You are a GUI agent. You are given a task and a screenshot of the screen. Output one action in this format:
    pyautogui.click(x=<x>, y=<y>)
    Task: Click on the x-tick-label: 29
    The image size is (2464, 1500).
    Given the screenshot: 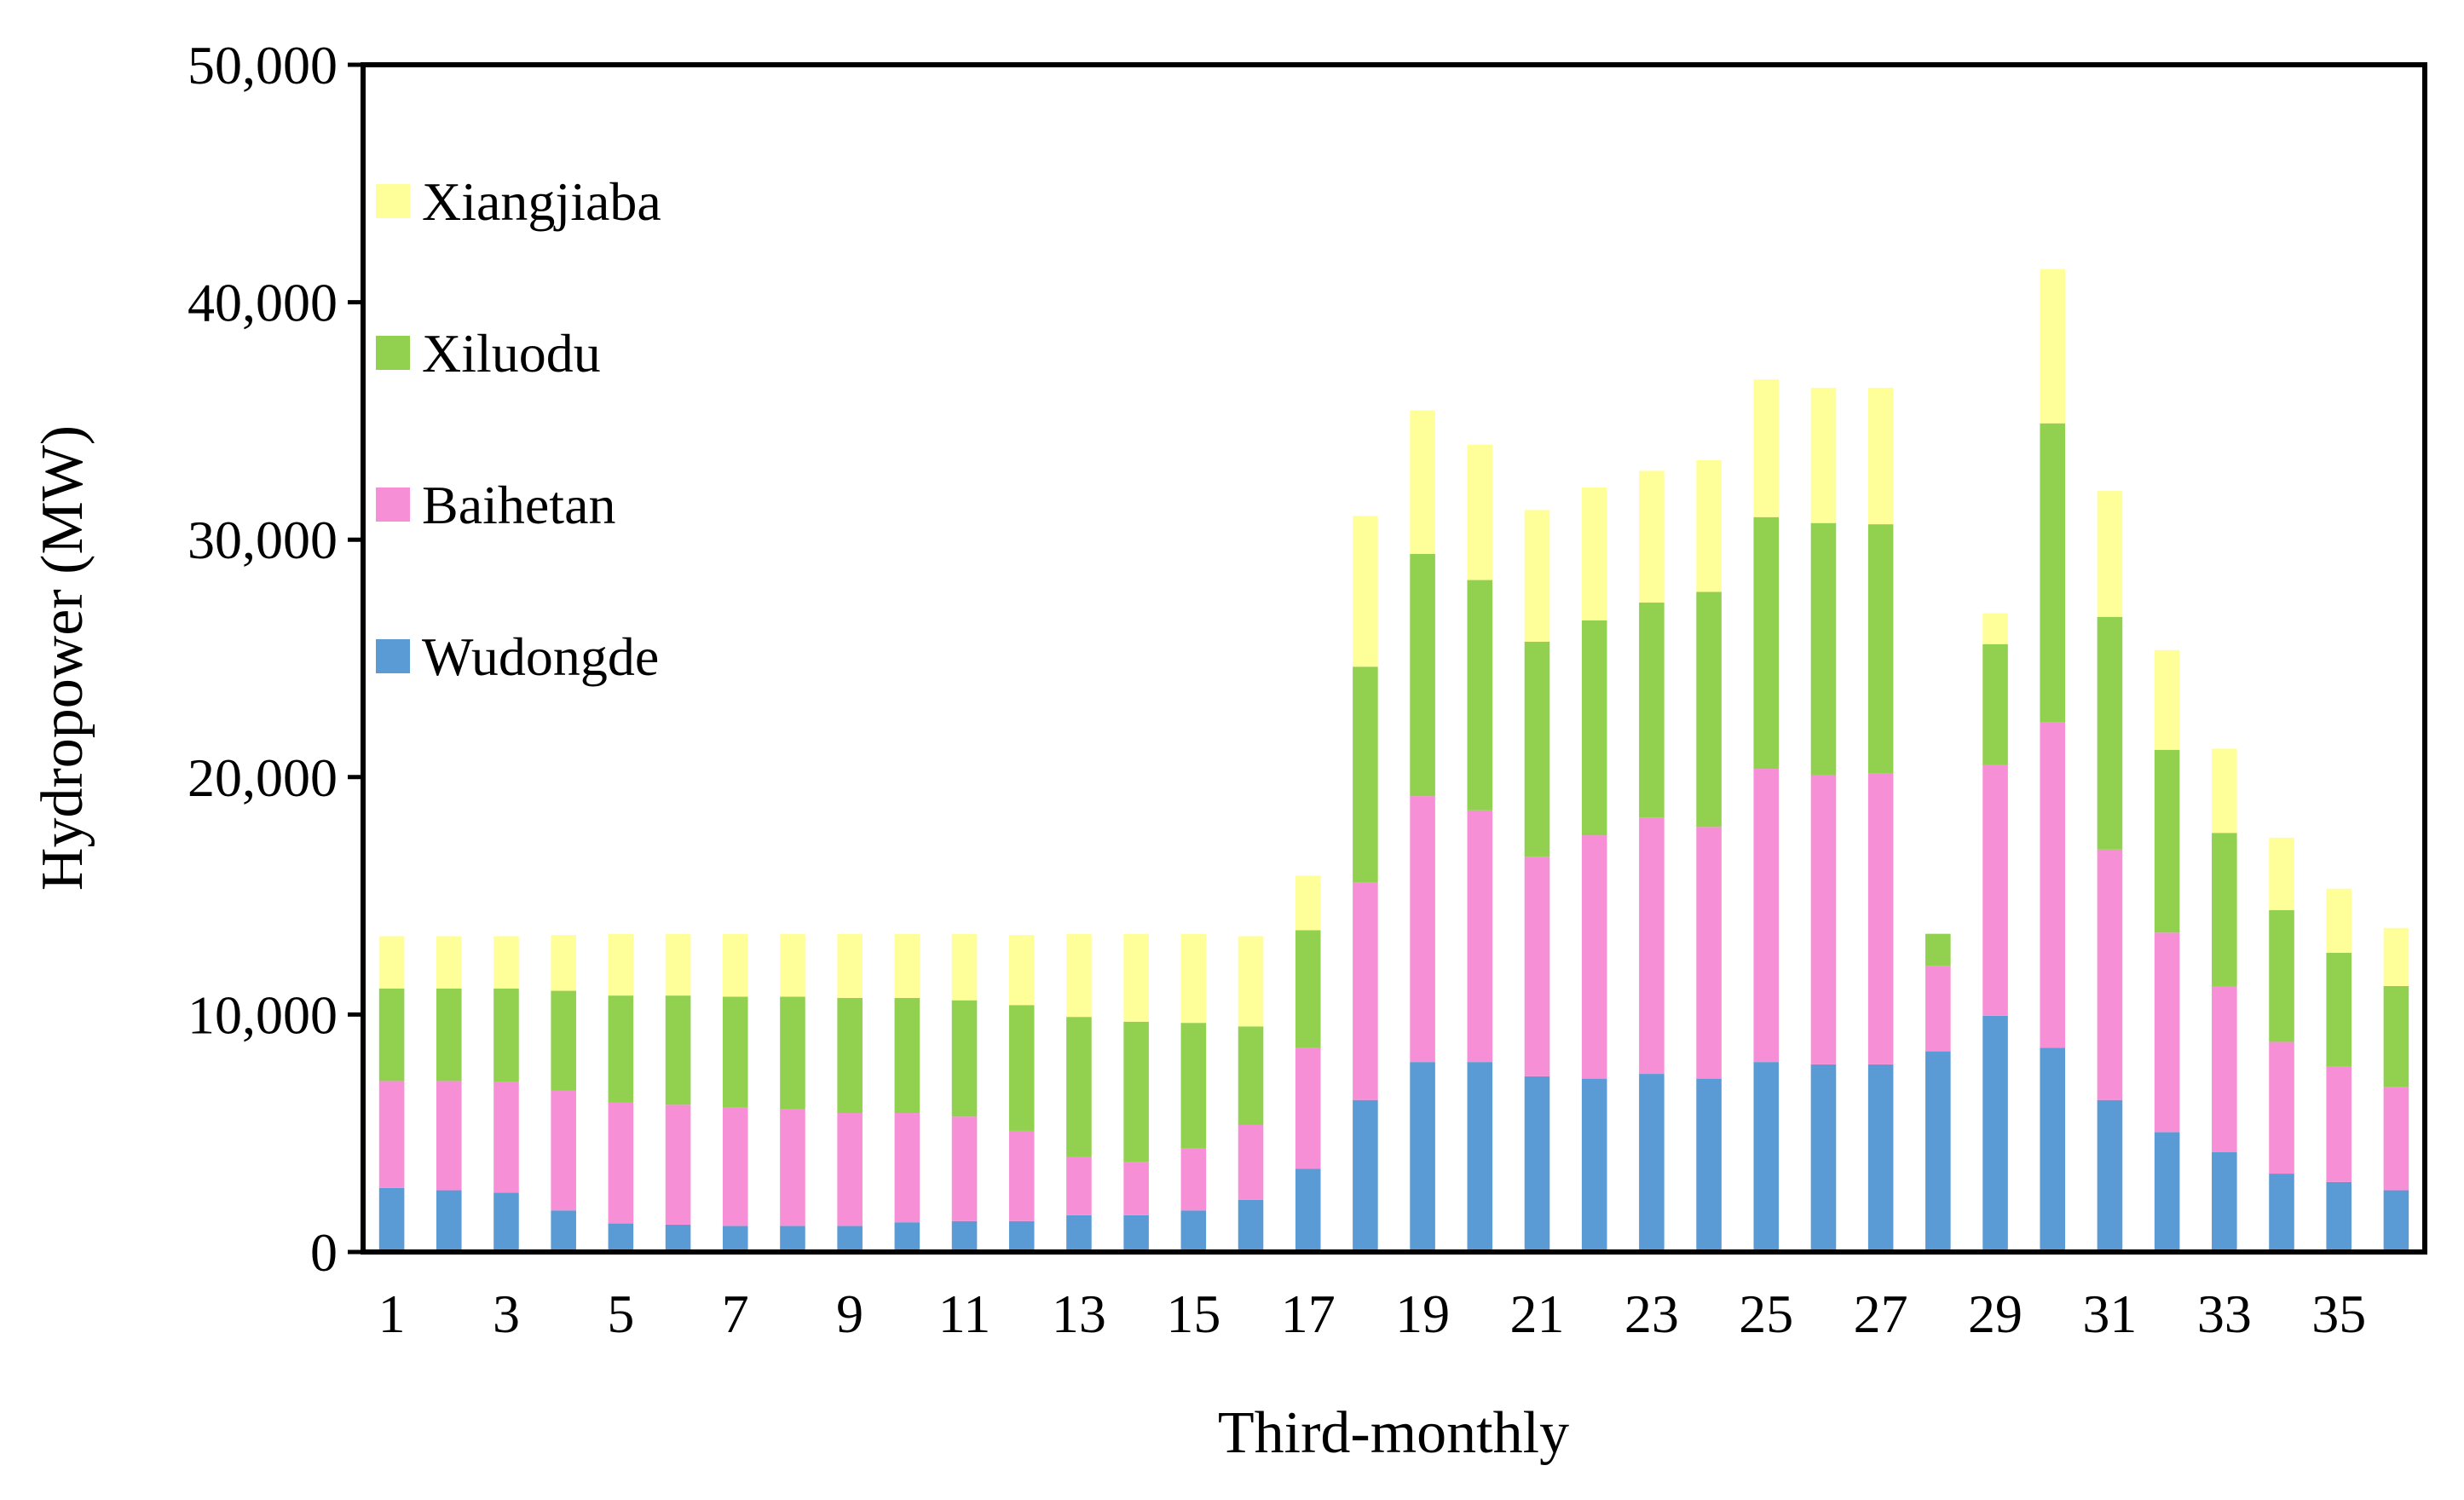 What is the action you would take?
    pyautogui.click(x=1995, y=1314)
    